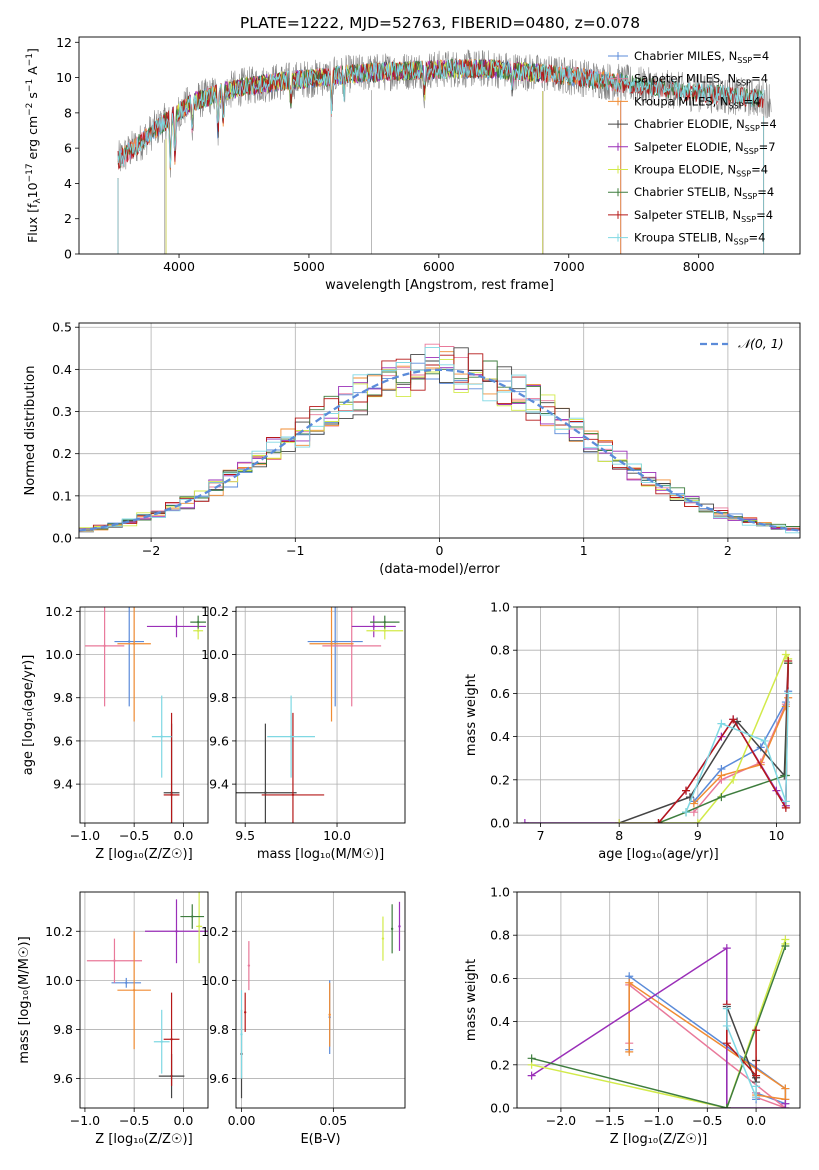 Image resolution: width=819 pixels, height=1170 pixels. What do you see at coordinates (541, 835) in the screenshot?
I see `tick-label-x: 7` at bounding box center [541, 835].